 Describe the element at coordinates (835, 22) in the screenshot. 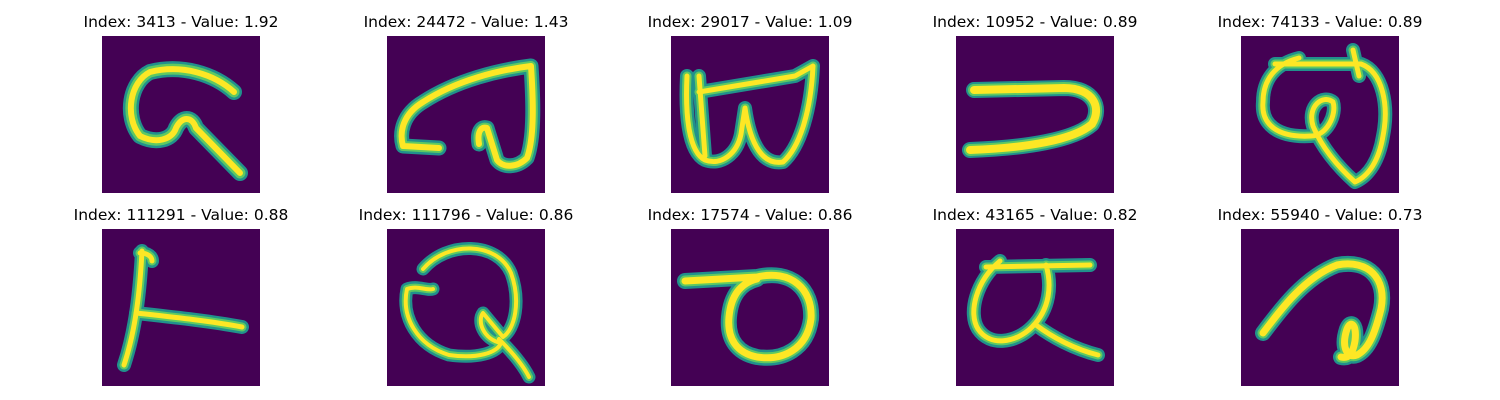

I see `score-value: 1.09` at that location.